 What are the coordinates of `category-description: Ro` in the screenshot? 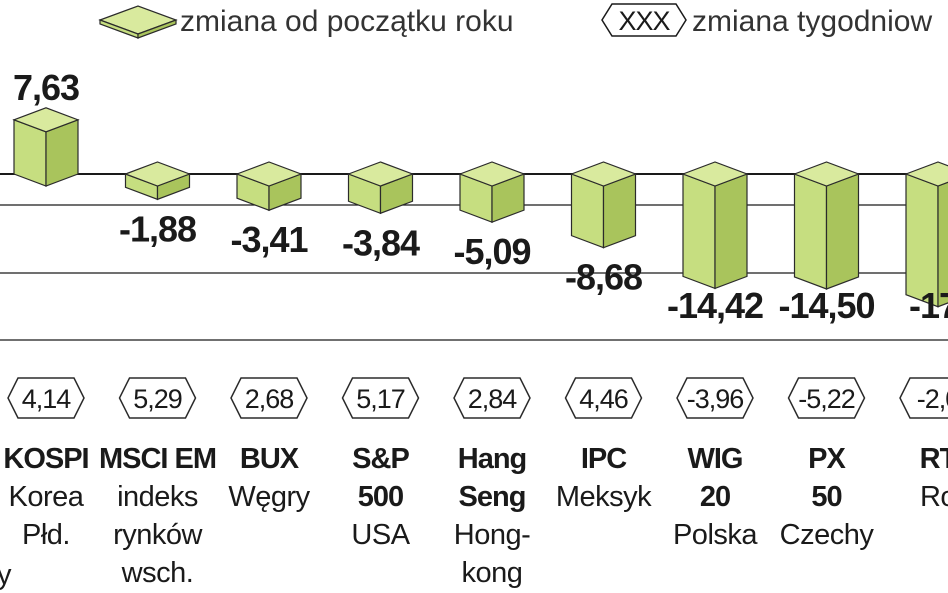 It's located at (934, 497).